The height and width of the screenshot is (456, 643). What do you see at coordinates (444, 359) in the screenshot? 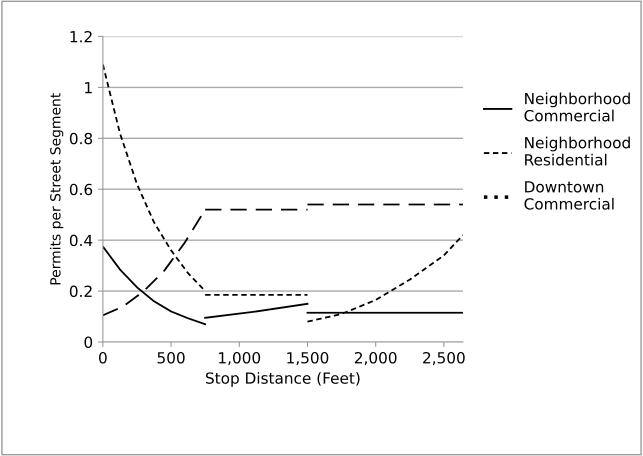
I see `x-tick-label: 2,500` at bounding box center [444, 359].